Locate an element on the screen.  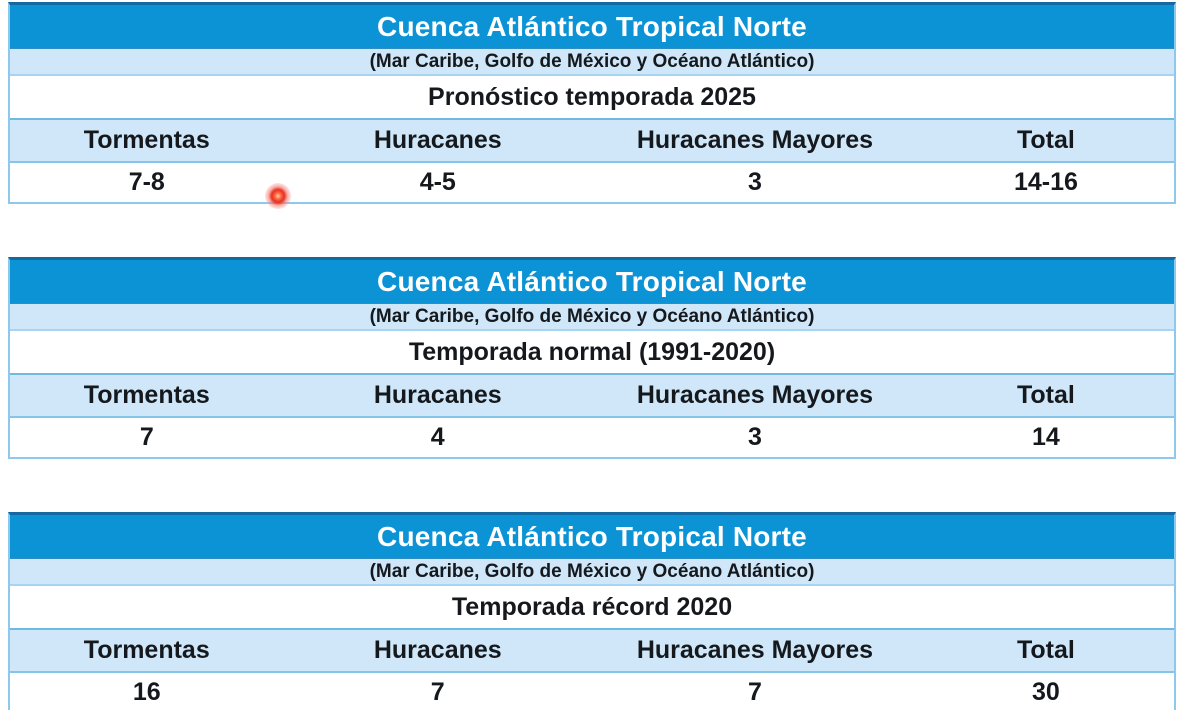
values-row: 7 4 3 14 is located at coordinates (592, 437).